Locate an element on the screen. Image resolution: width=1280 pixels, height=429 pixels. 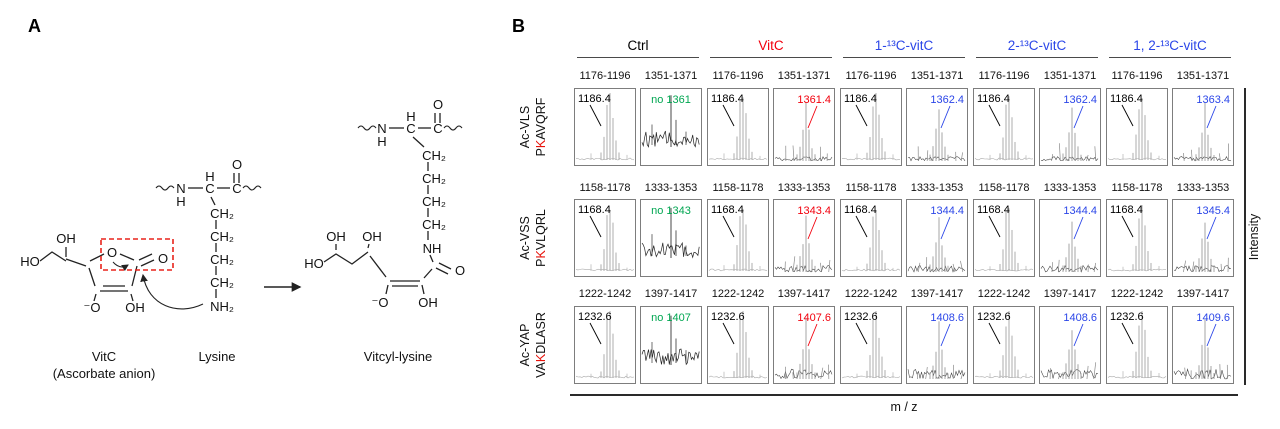
atom-ring-o: O is located at coordinates (112, 252).